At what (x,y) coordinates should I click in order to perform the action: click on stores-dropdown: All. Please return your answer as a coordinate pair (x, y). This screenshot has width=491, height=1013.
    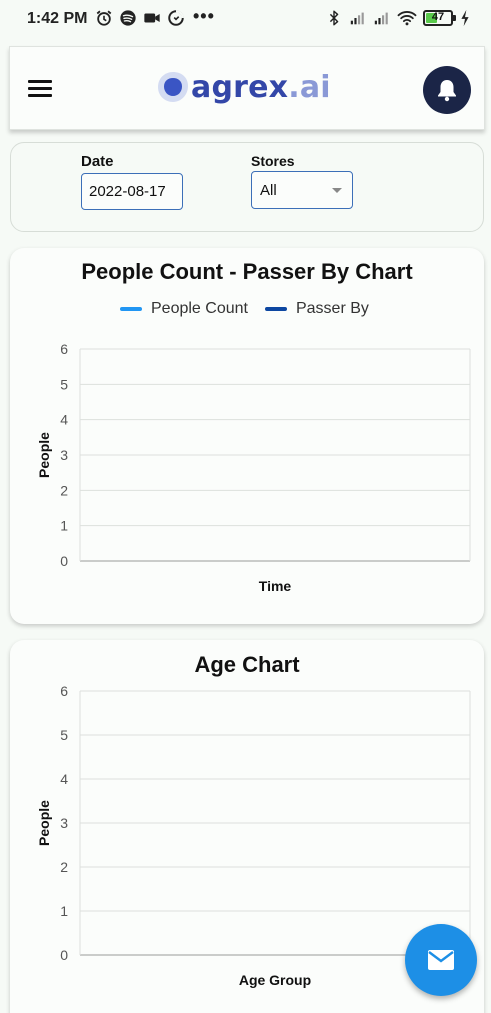
    Looking at the image, I should click on (302, 190).